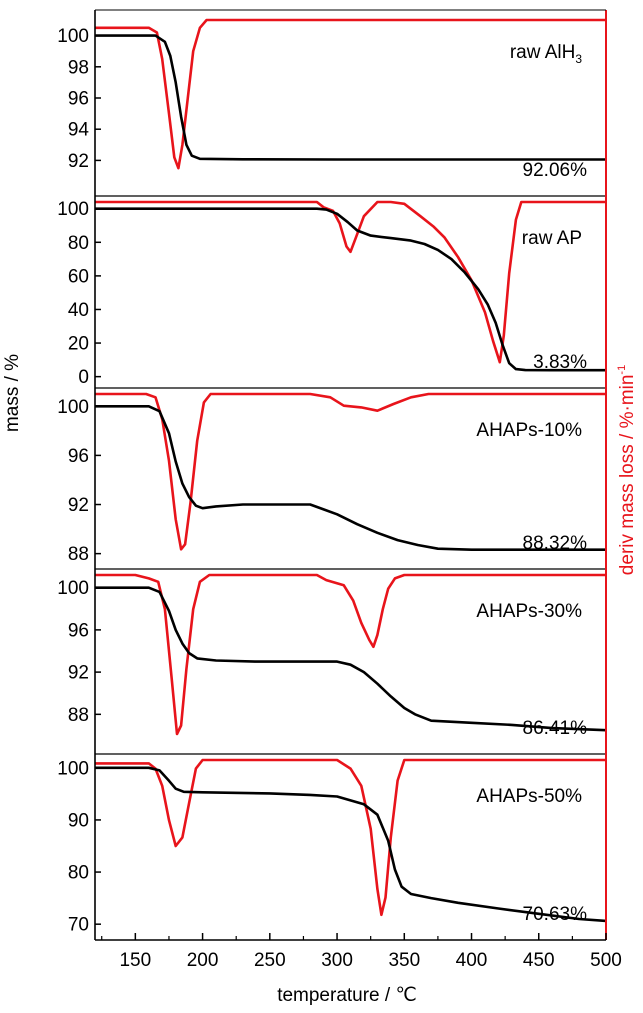  I want to click on panel-label: AHAPs-10%, so click(529, 430).